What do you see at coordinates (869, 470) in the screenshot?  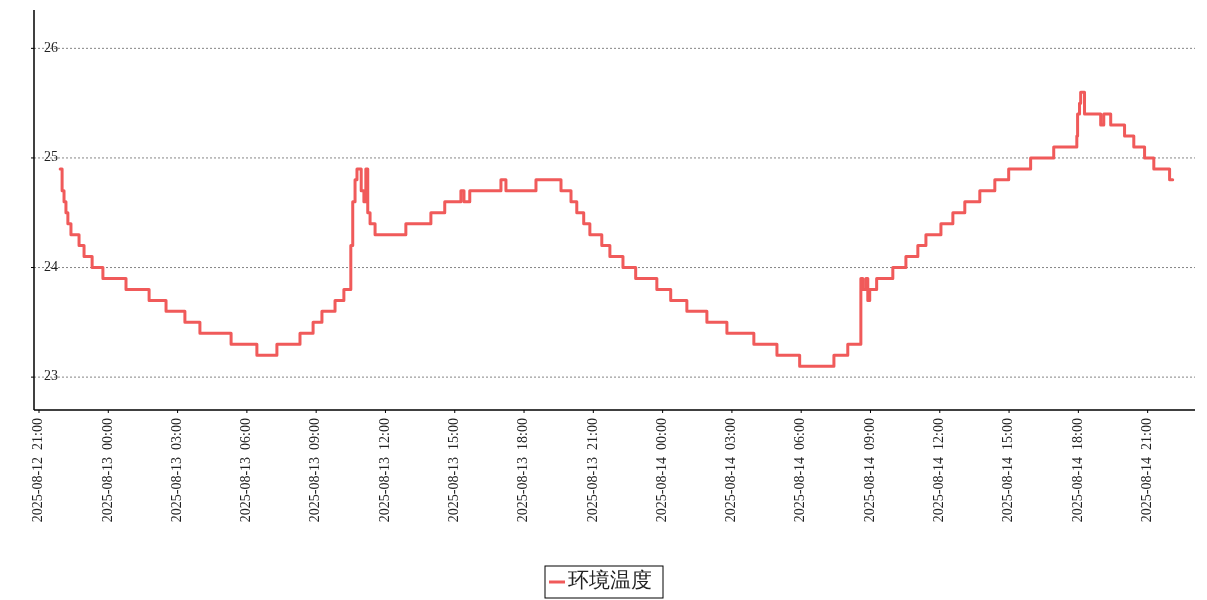 I see `x-tick-label: 2025-08-14 09:00` at bounding box center [869, 470].